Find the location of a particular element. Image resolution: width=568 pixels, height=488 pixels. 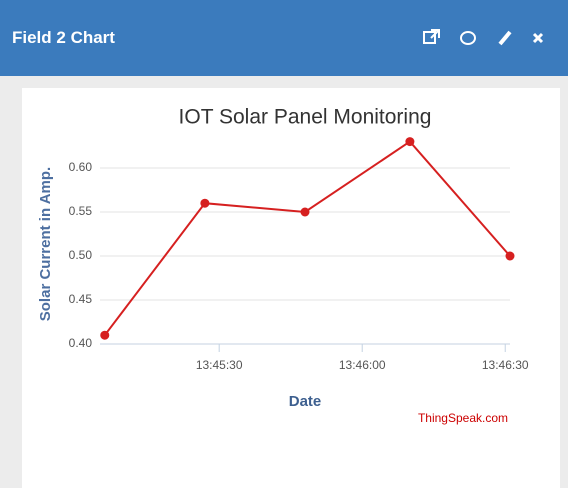

y-tick-label: 0.40 is located at coordinates (81, 343).